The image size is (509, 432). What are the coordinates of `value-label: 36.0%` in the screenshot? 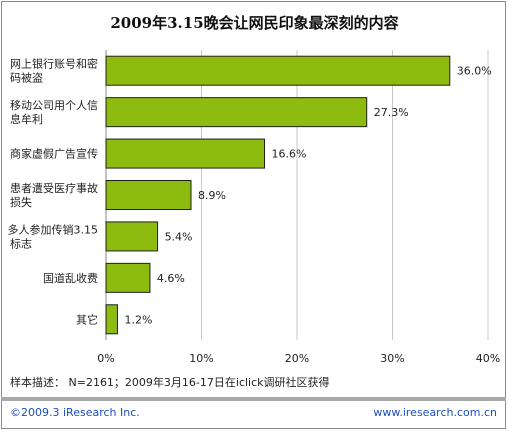 It's located at (474, 71).